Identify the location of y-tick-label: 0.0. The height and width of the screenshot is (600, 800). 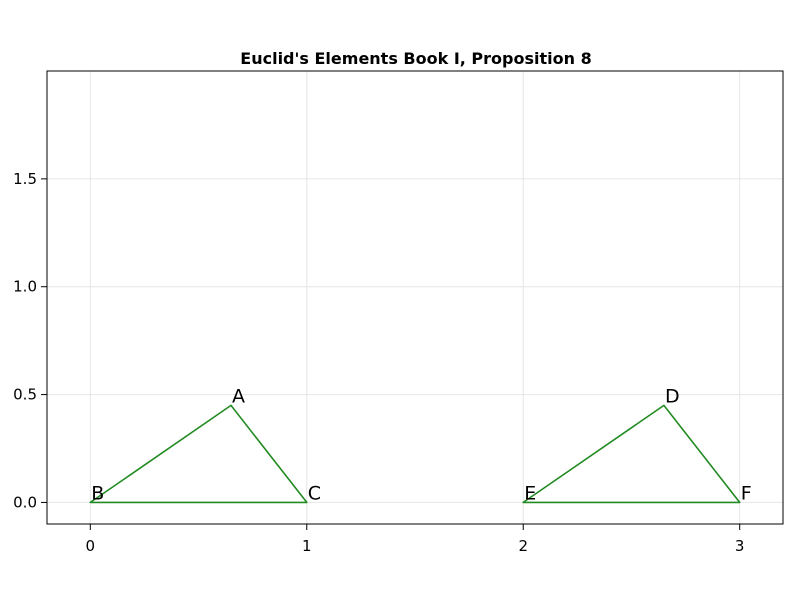
(25, 502).